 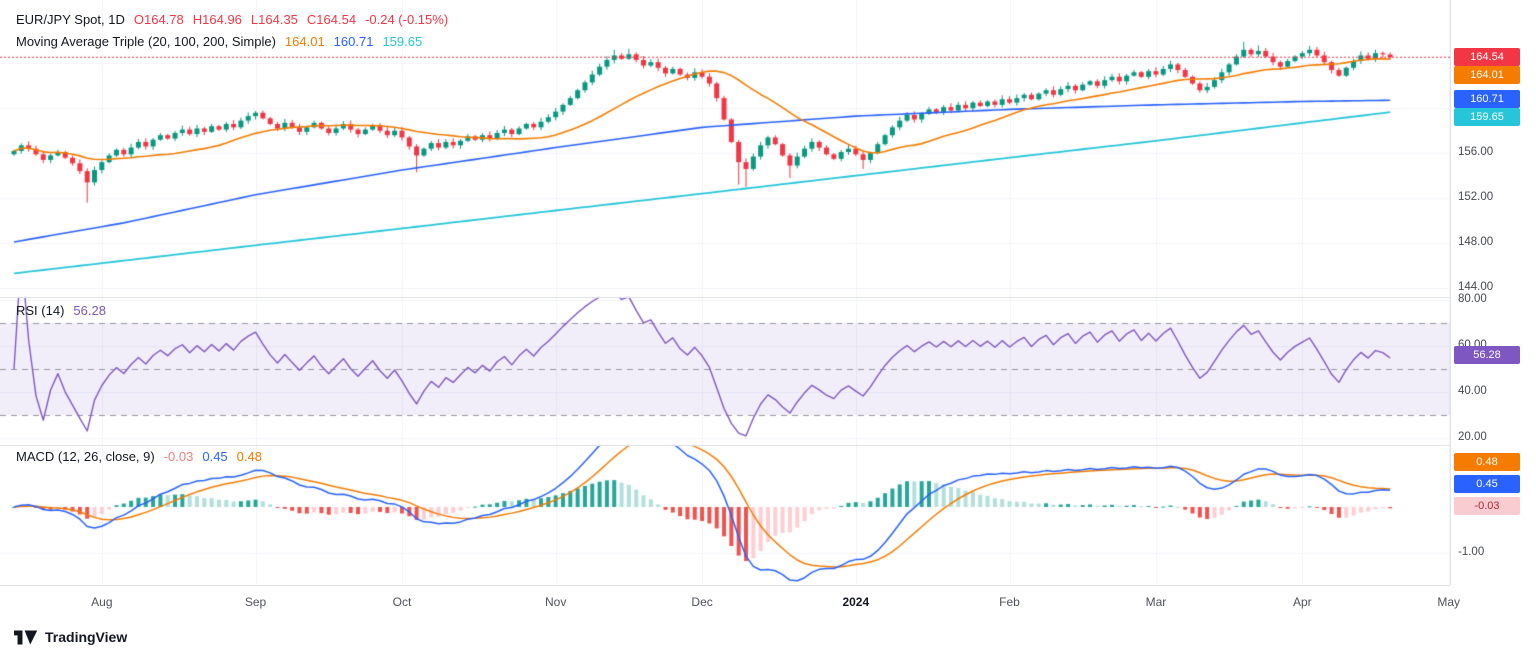 I want to click on ohlc-close: C164.54, so click(x=331, y=19).